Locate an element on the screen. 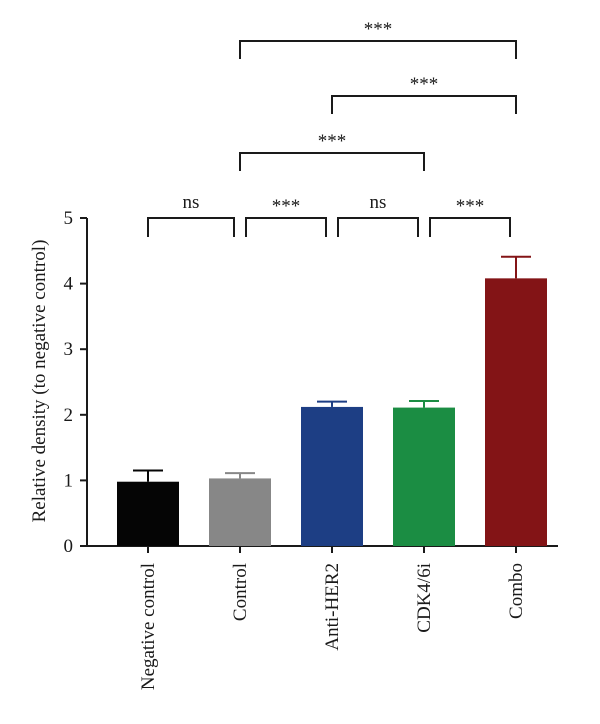 The image size is (600, 724). y-tick-label: 4 is located at coordinates (69, 284).